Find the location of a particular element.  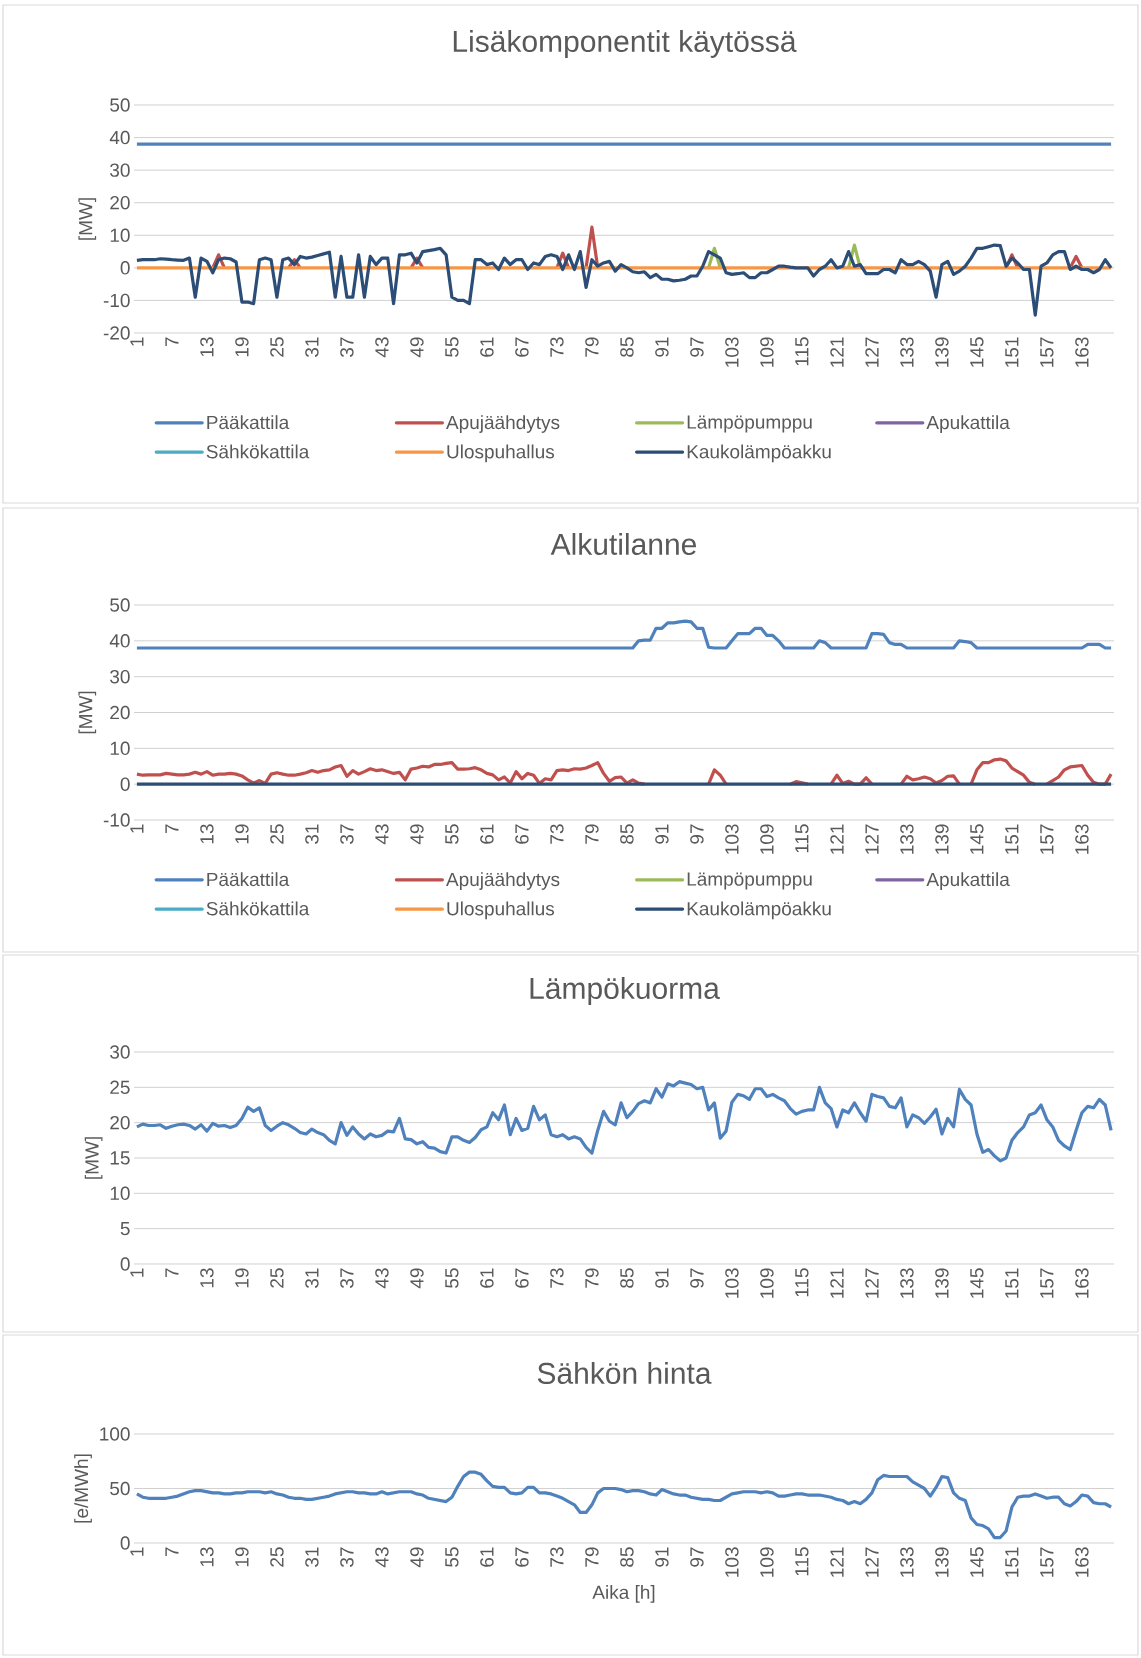

y-tick-label: -20 is located at coordinates (116, 333).